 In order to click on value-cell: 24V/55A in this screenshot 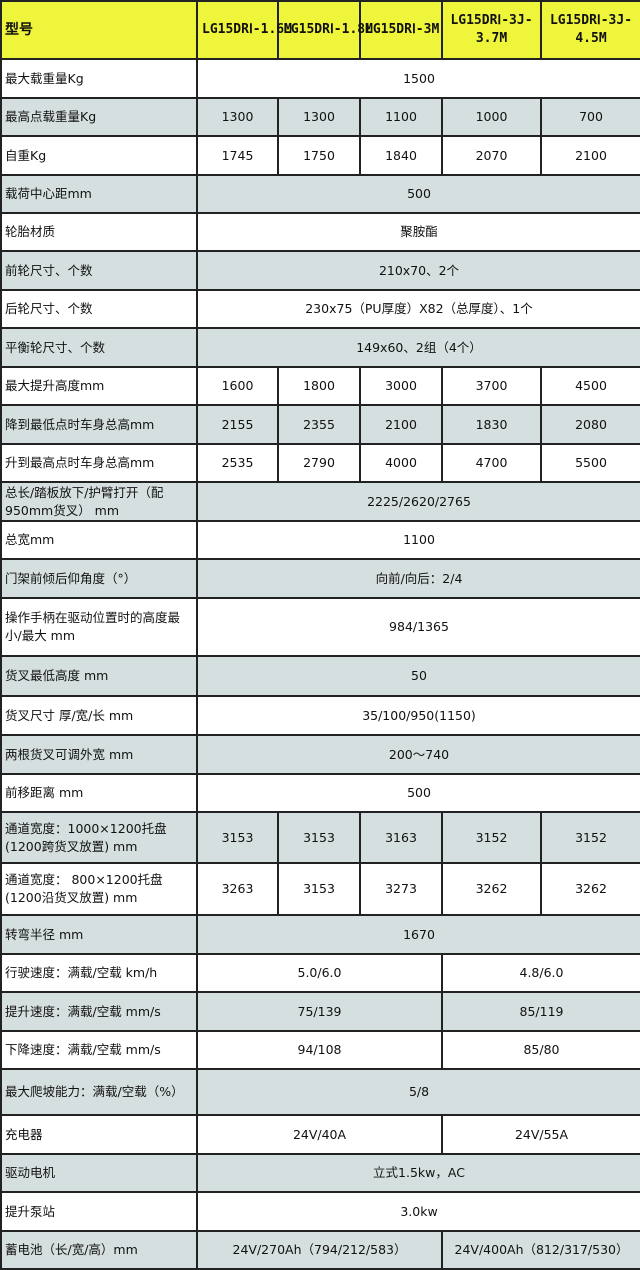, I will do `click(540, 1134)`.